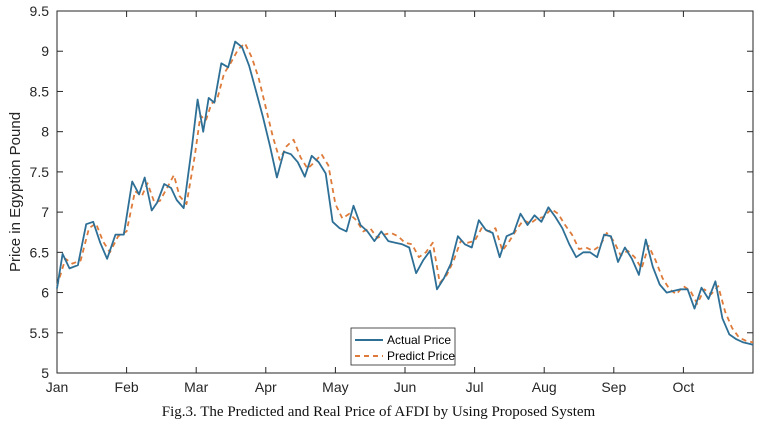 This screenshot has width=757, height=426. What do you see at coordinates (266, 387) in the screenshot?
I see `x-tick-label: Apr` at bounding box center [266, 387].